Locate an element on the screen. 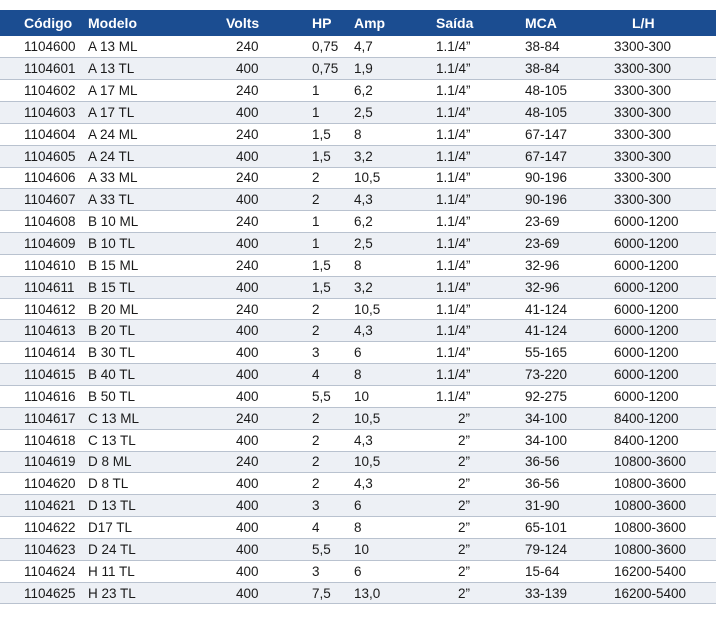 This screenshot has height=628, width=716. table-row: 1104615 B 40 TL 400 4 8 1.1/4” 73-220 6000-1200 is located at coordinates (358, 374).